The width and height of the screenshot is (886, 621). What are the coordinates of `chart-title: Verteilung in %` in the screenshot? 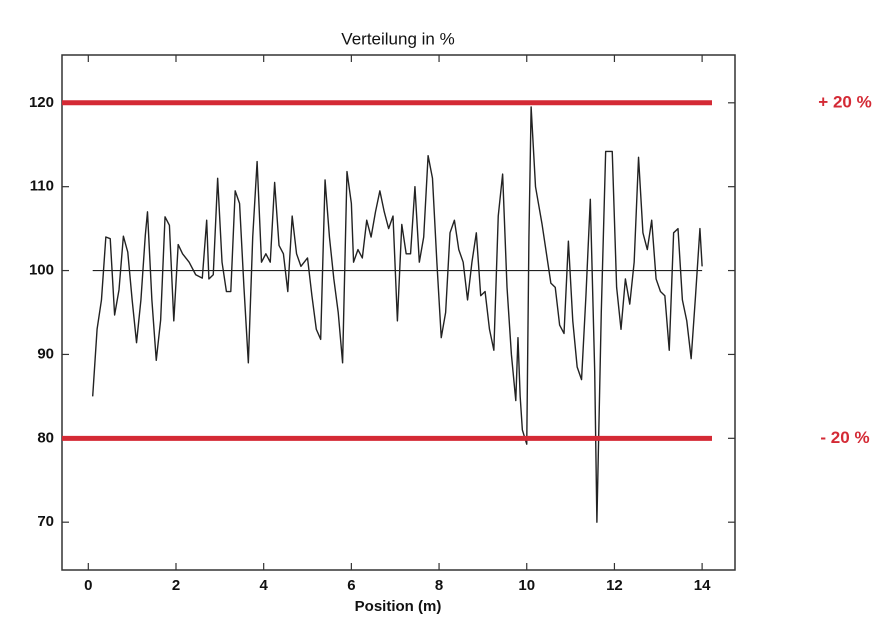 It's located at (397, 38).